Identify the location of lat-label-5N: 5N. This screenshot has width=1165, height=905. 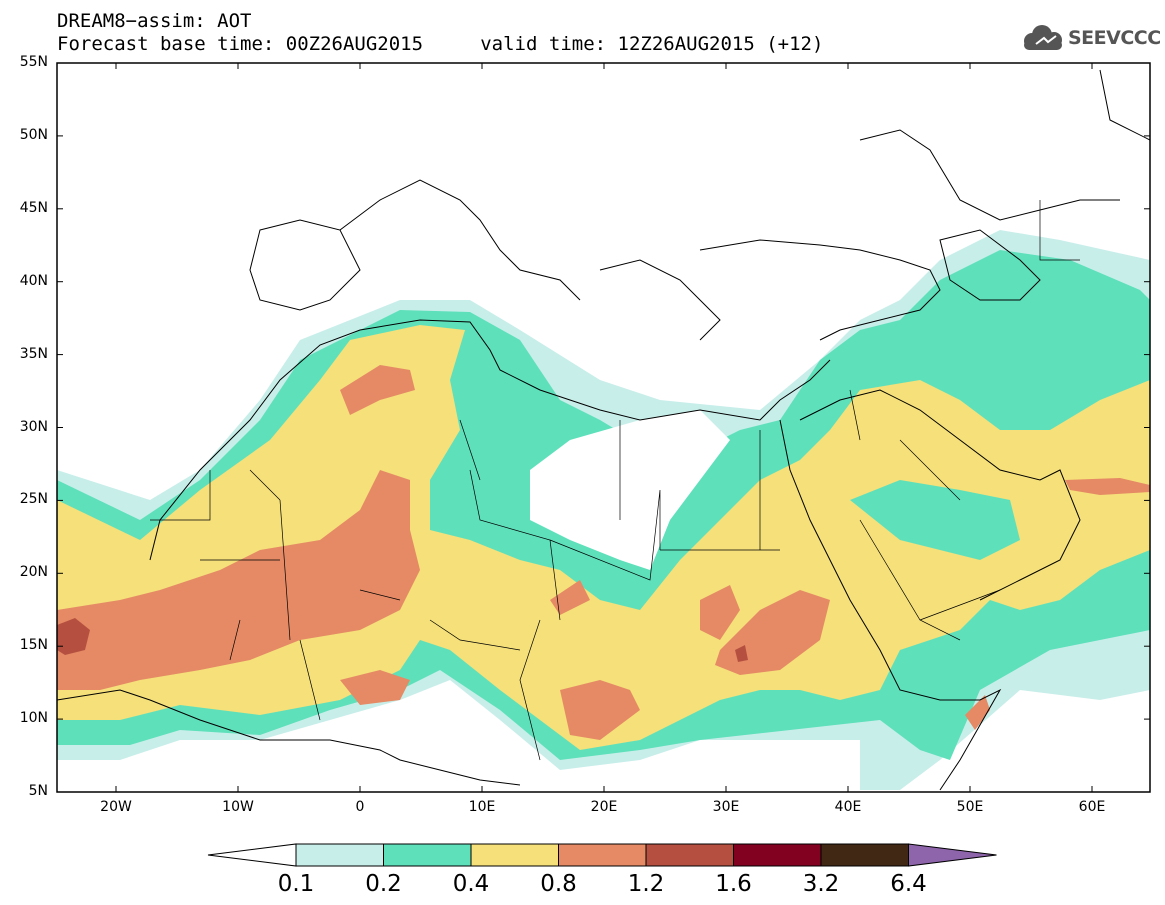
(38, 791).